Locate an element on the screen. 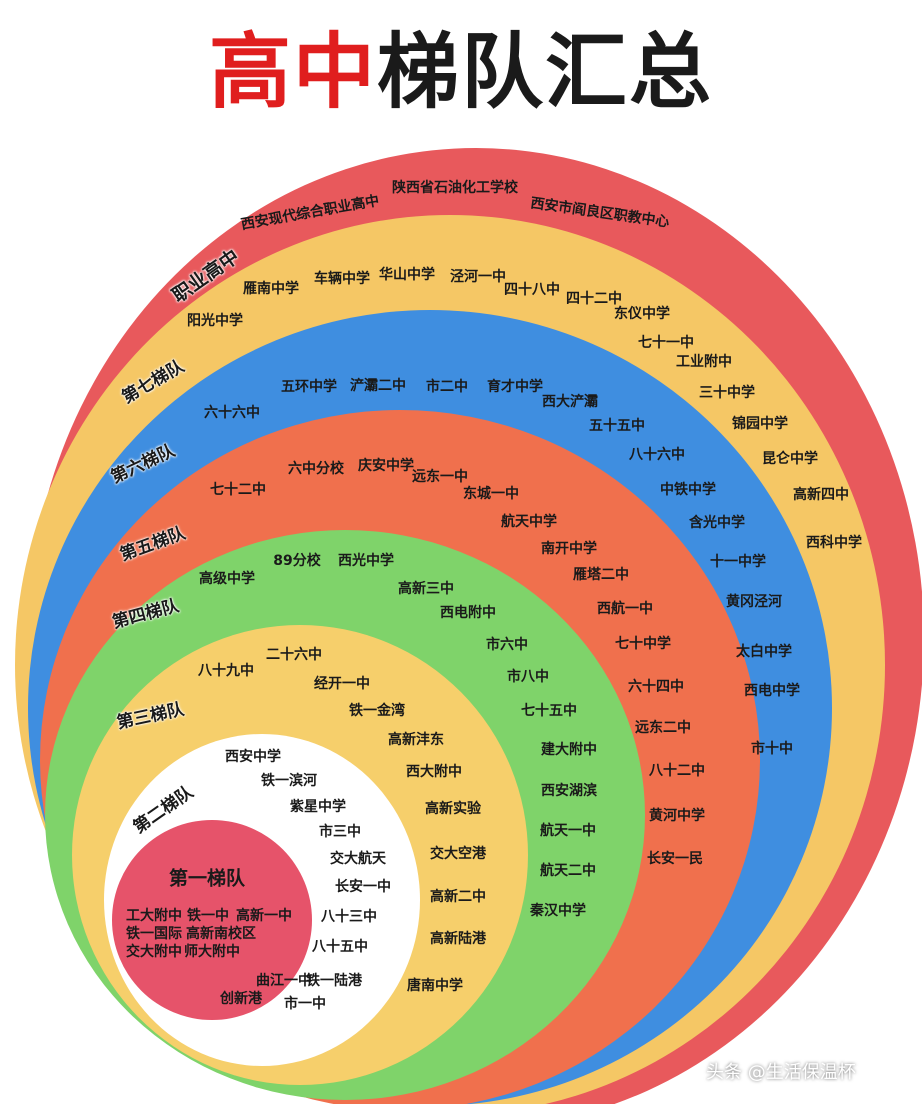 Image resolution: width=922 pixels, height=1104 pixels. school-label: 六中分校 is located at coordinates (316, 469).